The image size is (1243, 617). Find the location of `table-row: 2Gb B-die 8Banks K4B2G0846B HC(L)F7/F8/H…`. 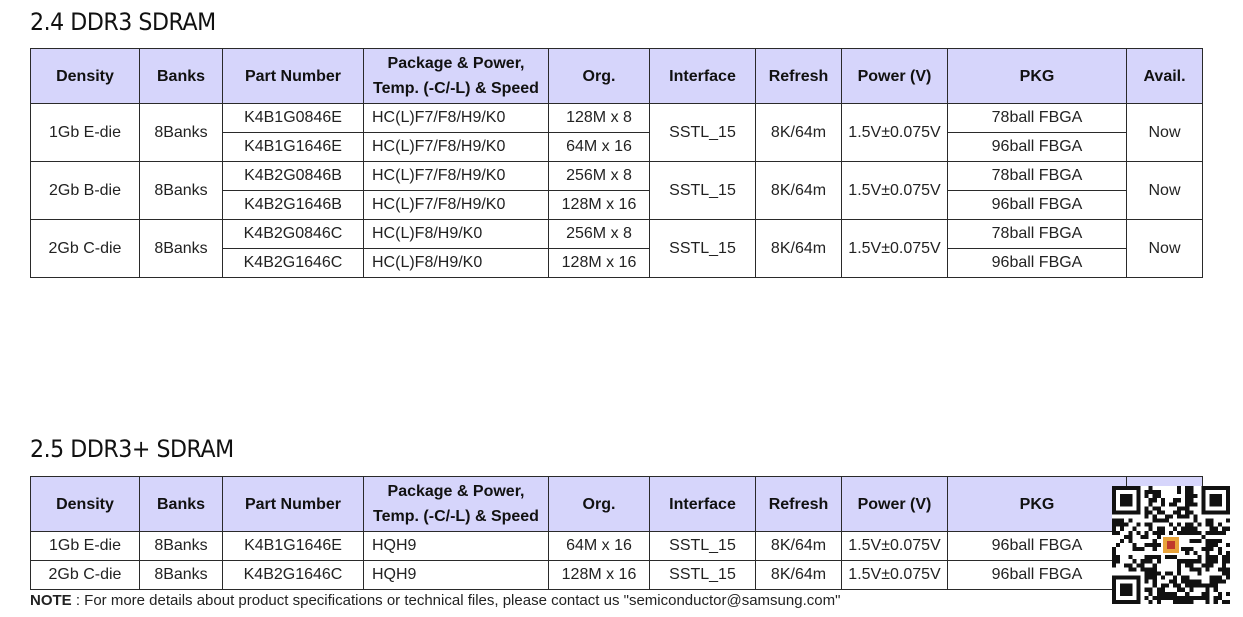

table-row: 2Gb B-die 8Banks K4B2G0846B HC(L)F7/F8/H… is located at coordinates (616, 190).